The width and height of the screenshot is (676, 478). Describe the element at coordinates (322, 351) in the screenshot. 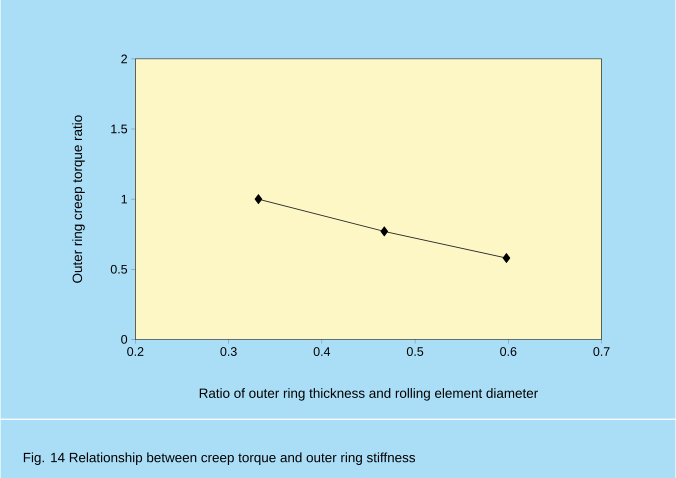

I see `x-tick-label: 0.4` at that location.